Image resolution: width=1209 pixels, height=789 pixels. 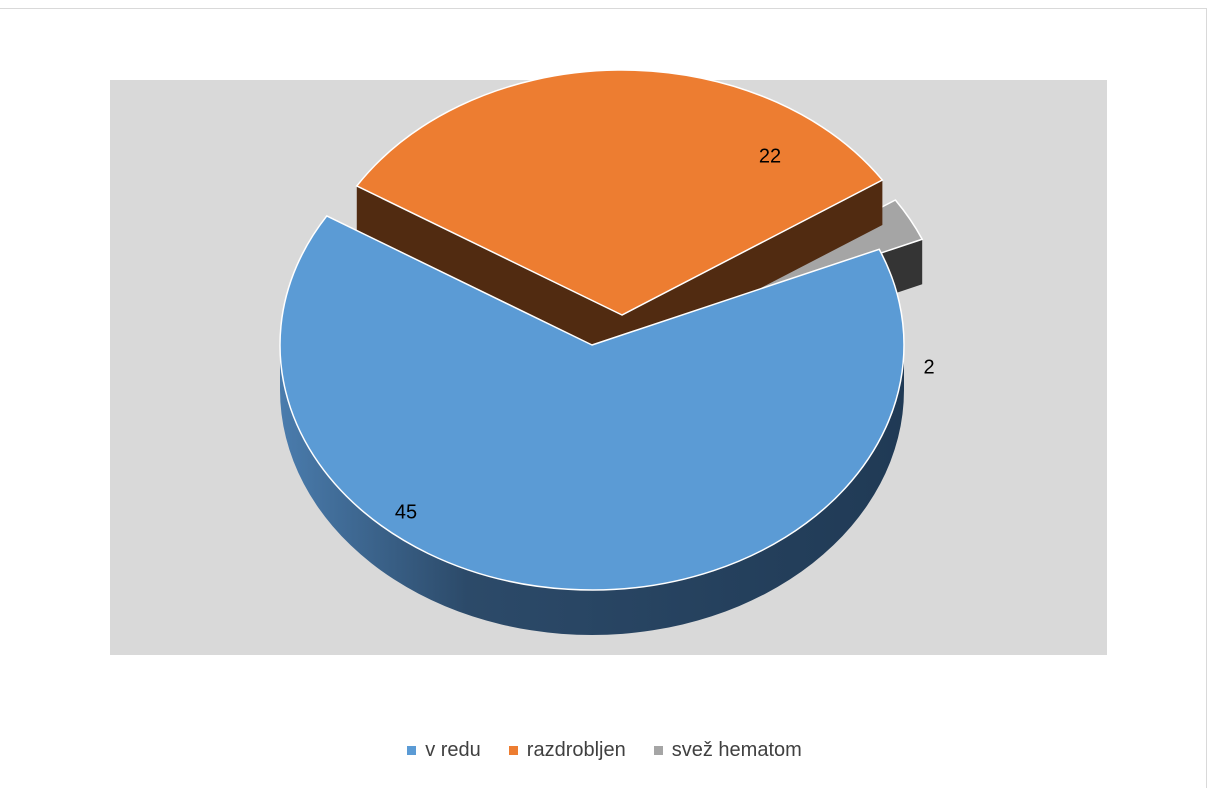 I want to click on data-label-razdrobljen: 22, so click(x=770, y=156).